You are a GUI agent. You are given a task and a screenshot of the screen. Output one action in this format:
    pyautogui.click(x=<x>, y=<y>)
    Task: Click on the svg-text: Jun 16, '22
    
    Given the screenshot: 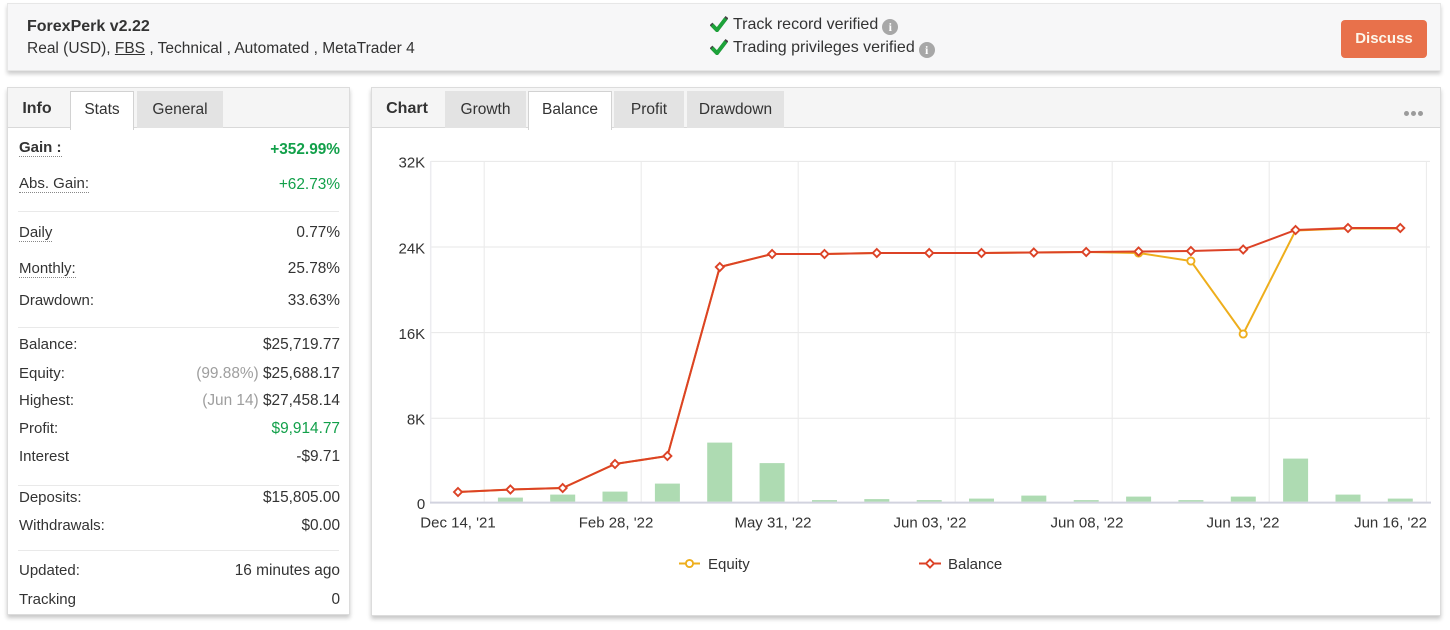 What is the action you would take?
    pyautogui.click(x=1390, y=523)
    